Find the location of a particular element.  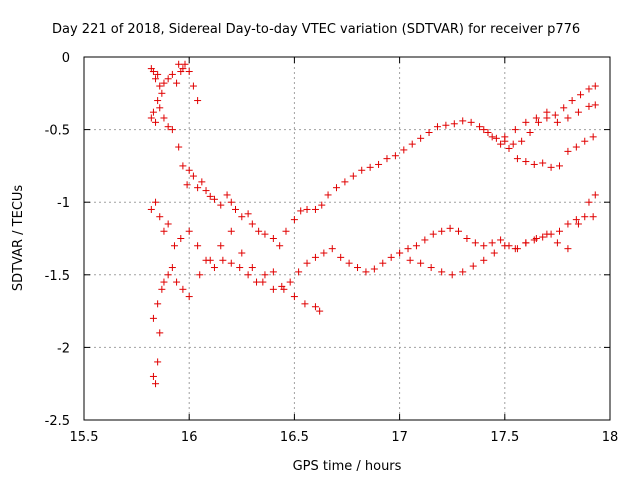

x-tick-label: 15.5 is located at coordinates (84, 437).